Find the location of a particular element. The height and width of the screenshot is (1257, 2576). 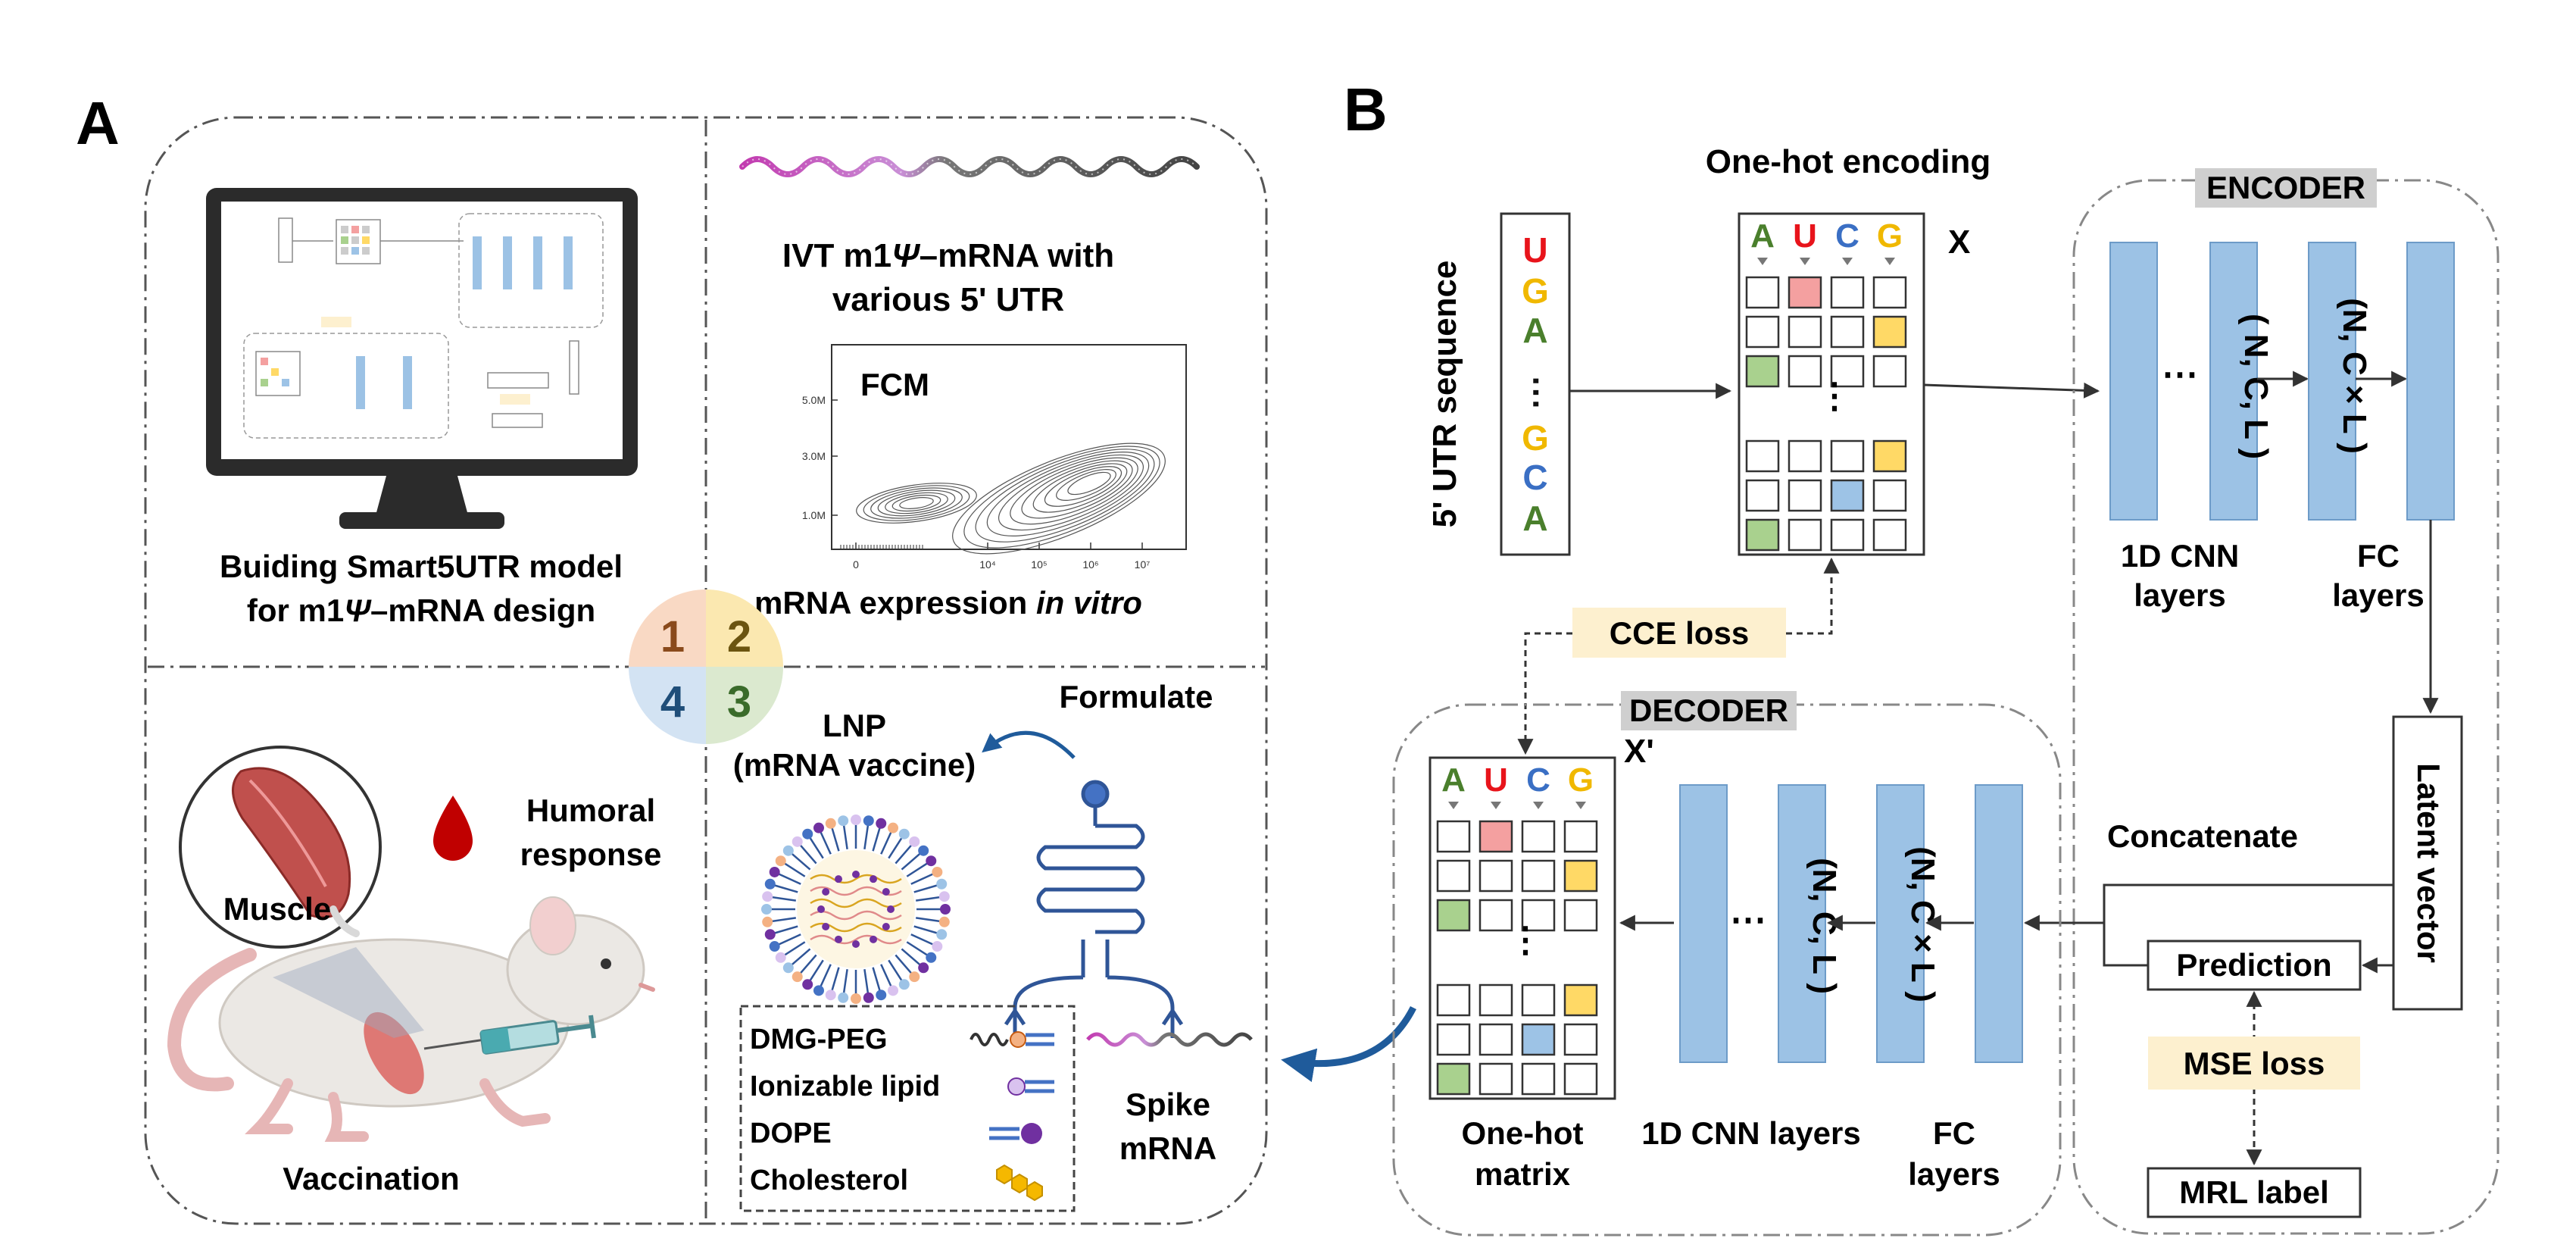

x-tick-label: 10⁴ is located at coordinates (988, 564).